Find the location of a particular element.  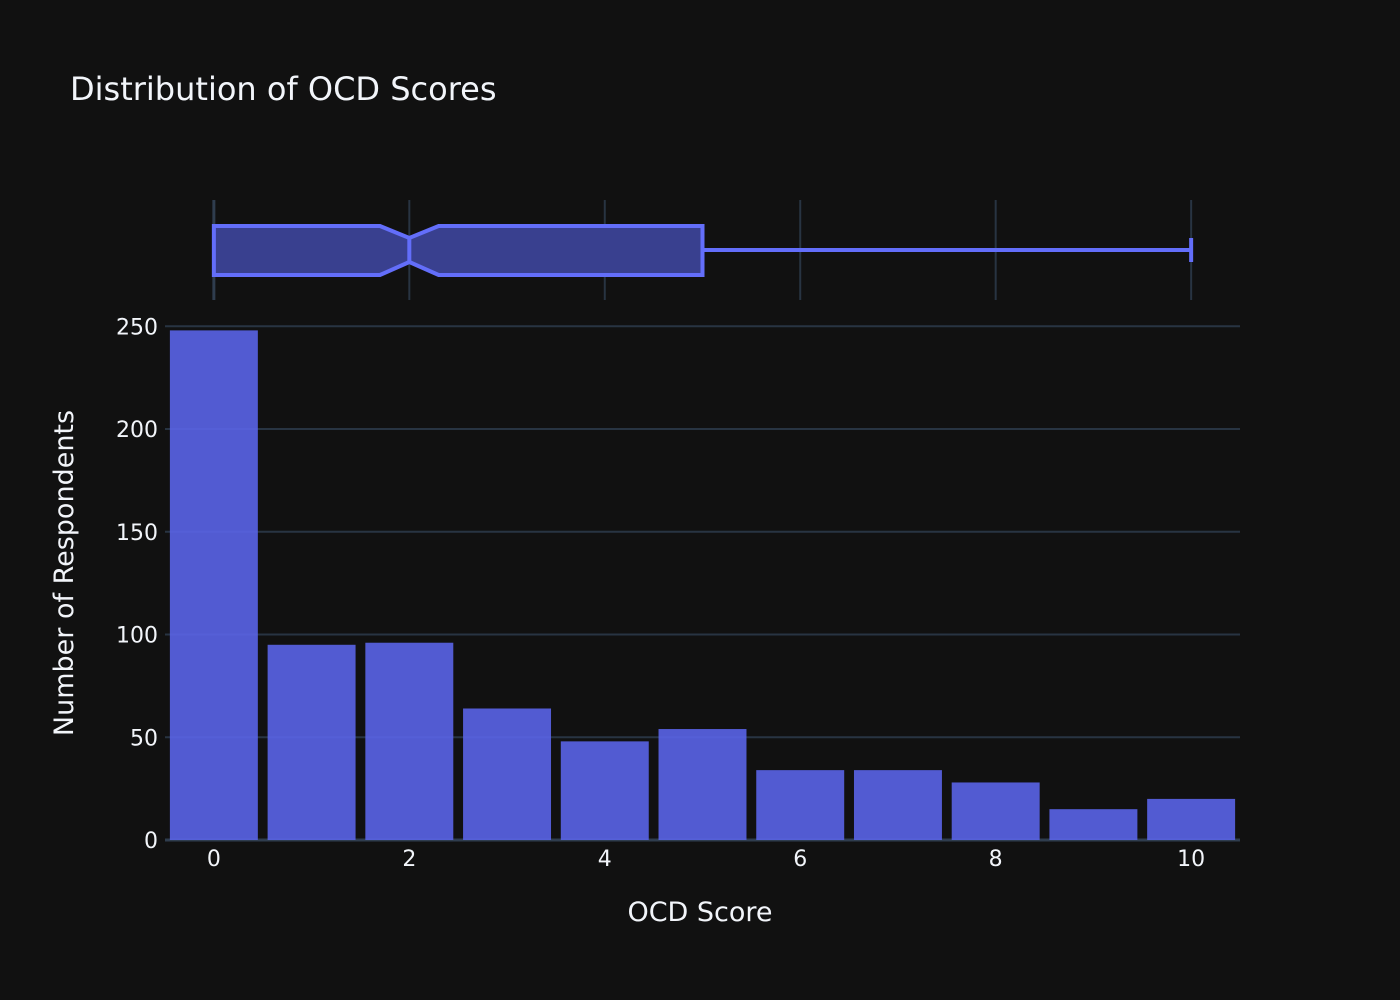

y-tick-label: 100 is located at coordinates (137, 636).